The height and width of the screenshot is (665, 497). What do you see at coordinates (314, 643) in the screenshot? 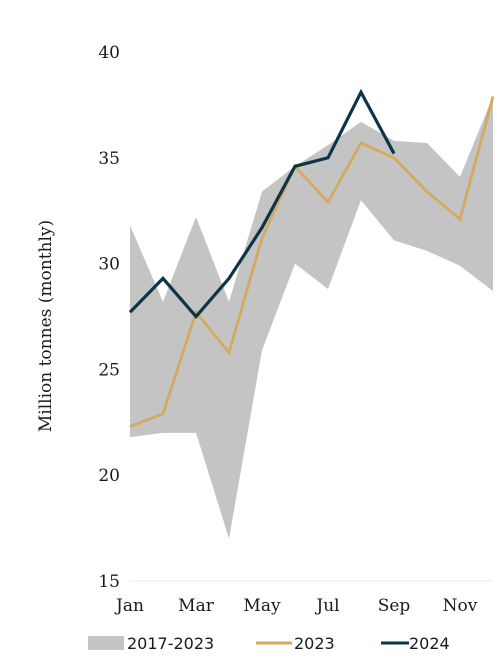
I see `legend-label-2023: 2023` at bounding box center [314, 643].